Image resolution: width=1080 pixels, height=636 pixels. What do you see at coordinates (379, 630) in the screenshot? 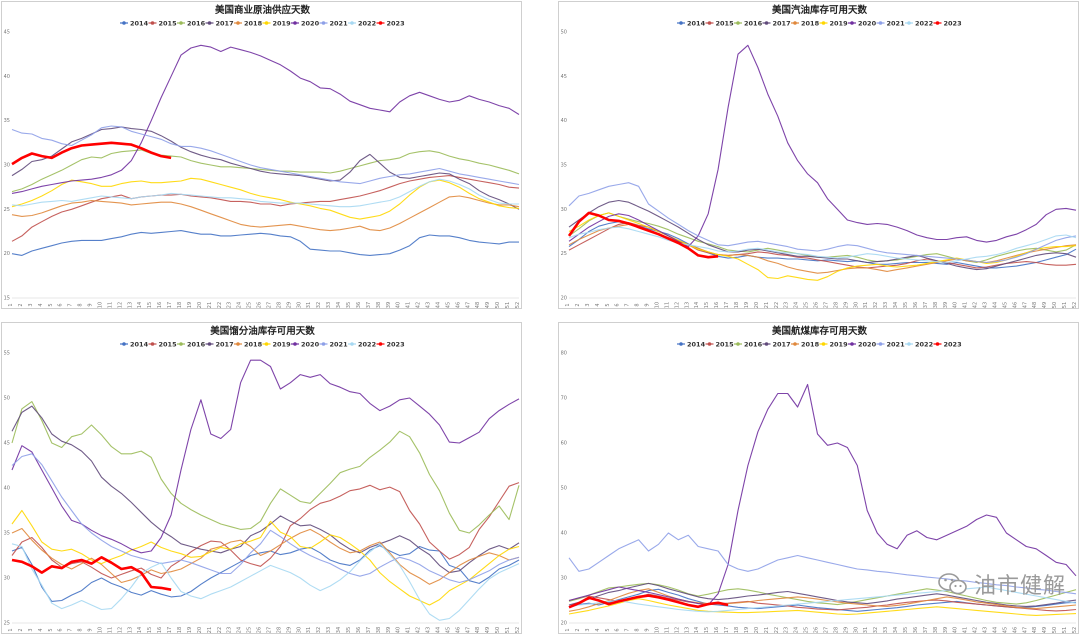
I see `x-tick-label: 38` at bounding box center [379, 630].